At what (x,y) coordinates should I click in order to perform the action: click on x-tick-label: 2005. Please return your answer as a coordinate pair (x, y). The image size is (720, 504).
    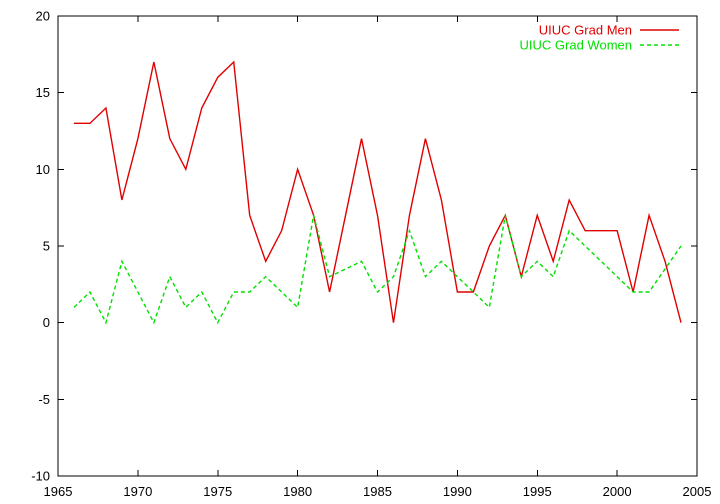
    Looking at the image, I should click on (697, 491).